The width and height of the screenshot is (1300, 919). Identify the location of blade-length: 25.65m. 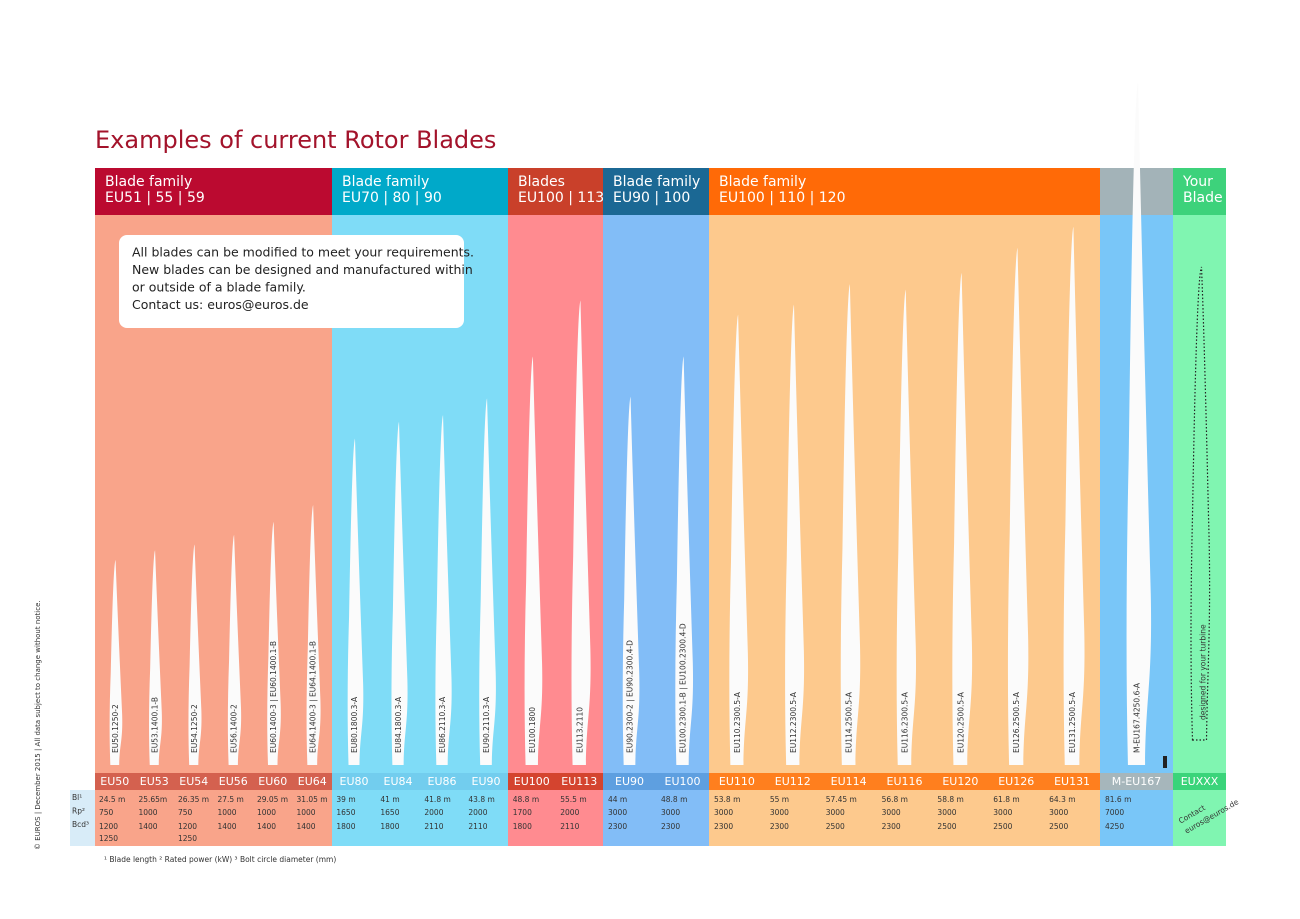
(152, 799).